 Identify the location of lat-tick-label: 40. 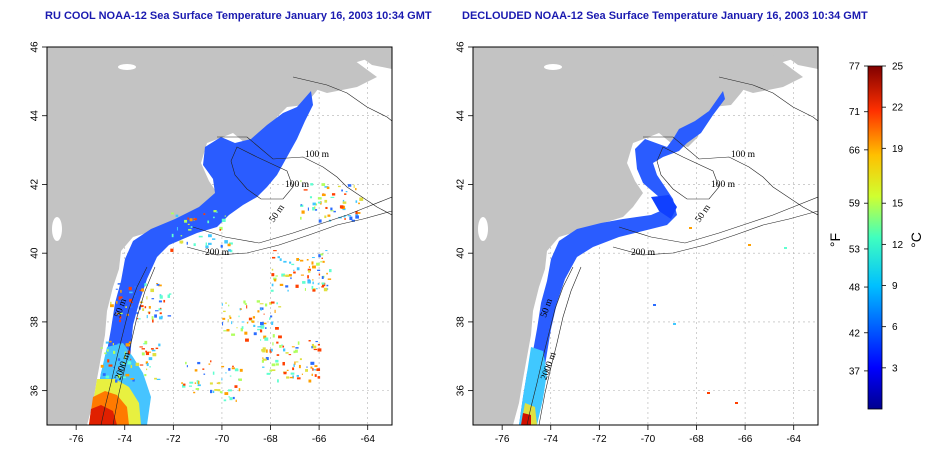
(461, 253).